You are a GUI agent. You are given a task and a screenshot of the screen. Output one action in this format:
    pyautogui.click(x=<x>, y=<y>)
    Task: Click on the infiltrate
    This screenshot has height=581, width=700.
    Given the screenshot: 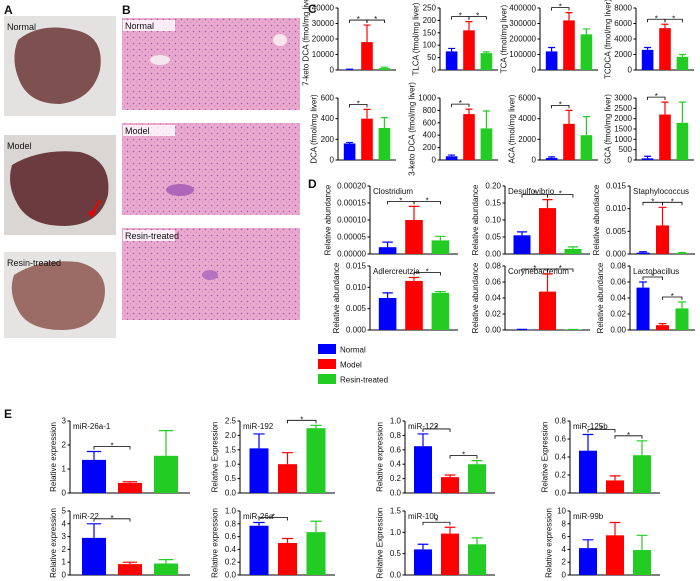 What is the action you would take?
    pyautogui.click(x=180, y=190)
    